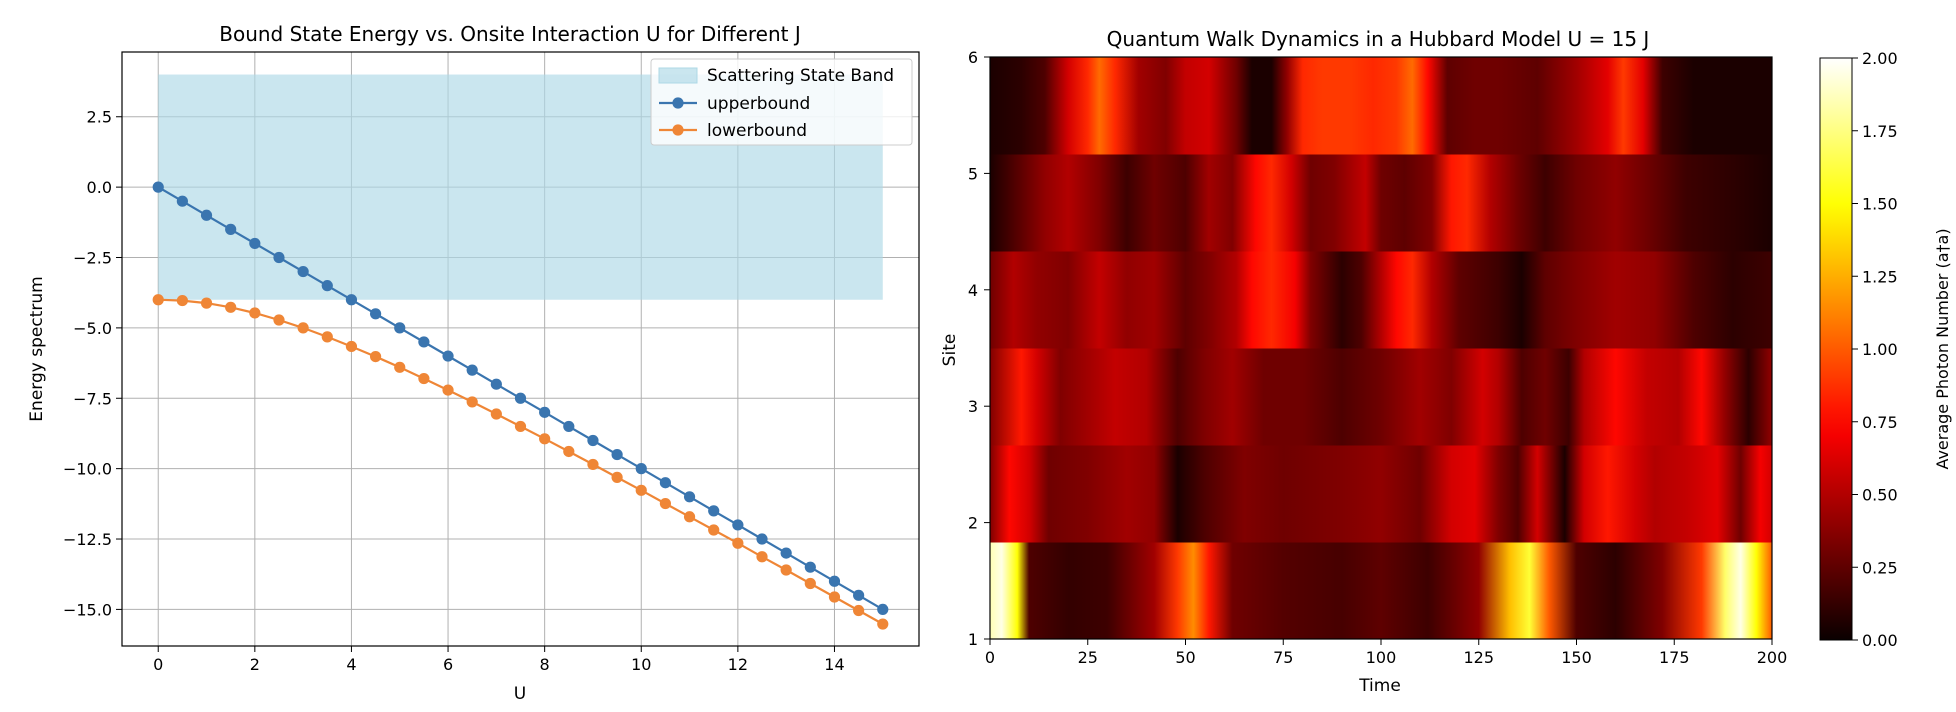  What do you see at coordinates (950, 350) in the screenshot?
I see `heatmap-ylabel: Site` at bounding box center [950, 350].